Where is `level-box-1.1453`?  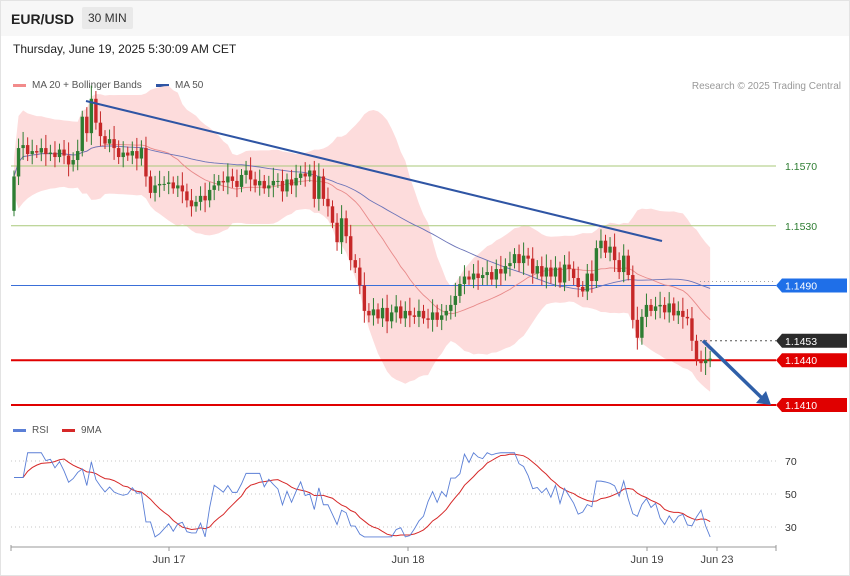 level-box-1.1453 is located at coordinates (811, 340).